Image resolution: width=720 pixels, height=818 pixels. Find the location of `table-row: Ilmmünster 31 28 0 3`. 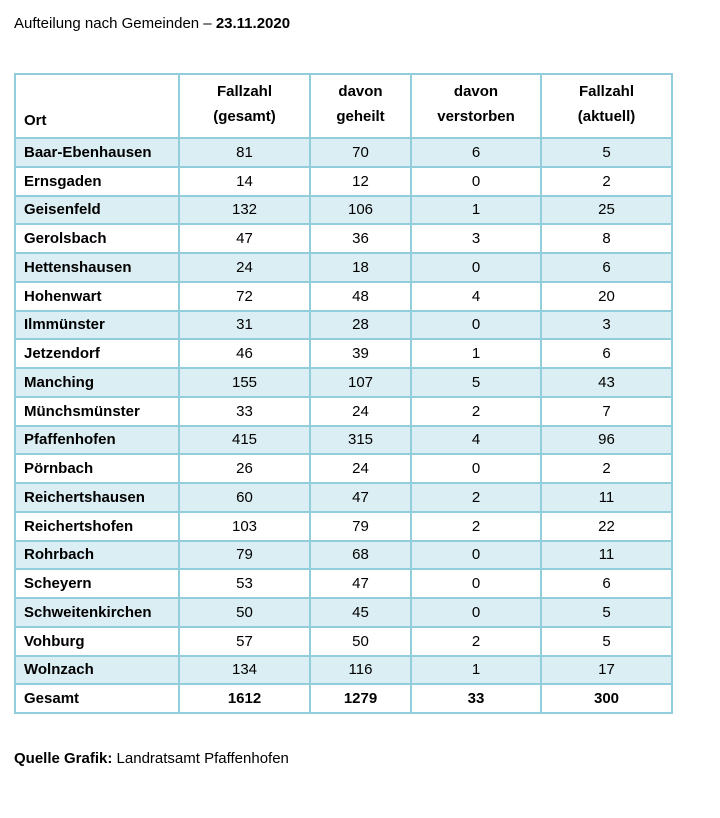

table-row: Ilmmünster 31 28 0 3 is located at coordinates (343, 325).